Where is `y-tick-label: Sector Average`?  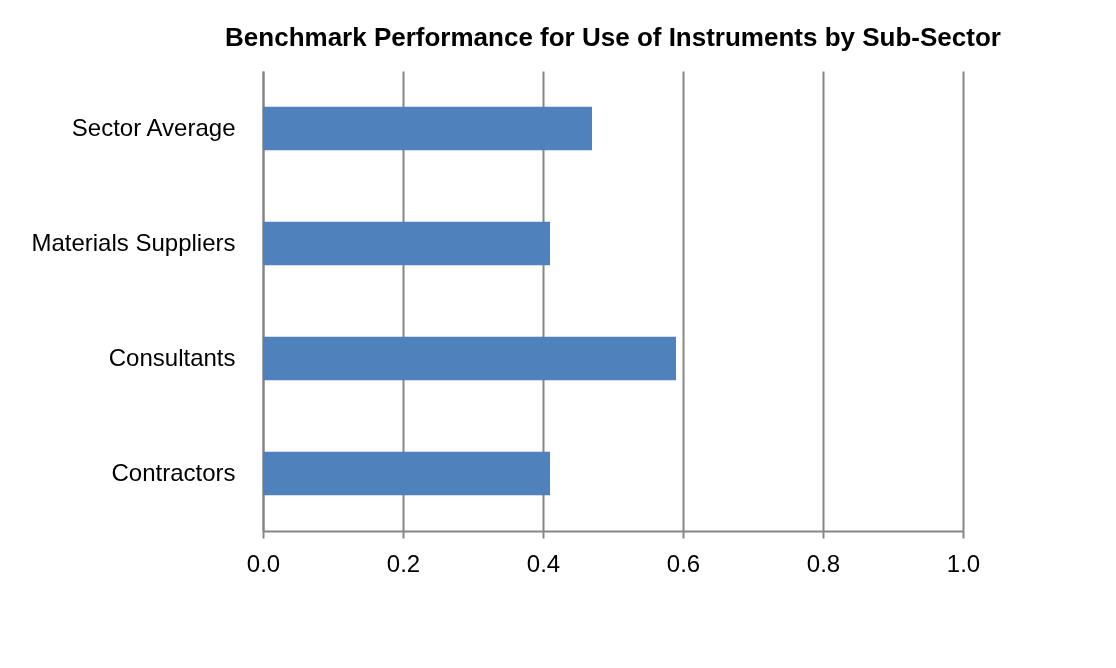
y-tick-label: Sector Average is located at coordinates (153, 127).